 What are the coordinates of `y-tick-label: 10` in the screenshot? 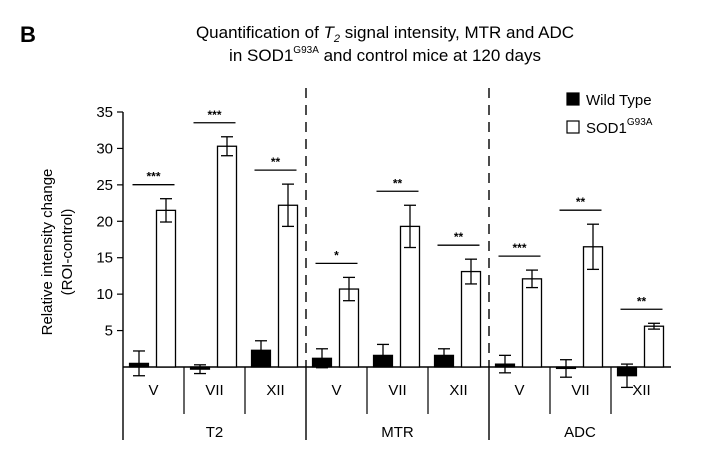 It's located at (104, 294).